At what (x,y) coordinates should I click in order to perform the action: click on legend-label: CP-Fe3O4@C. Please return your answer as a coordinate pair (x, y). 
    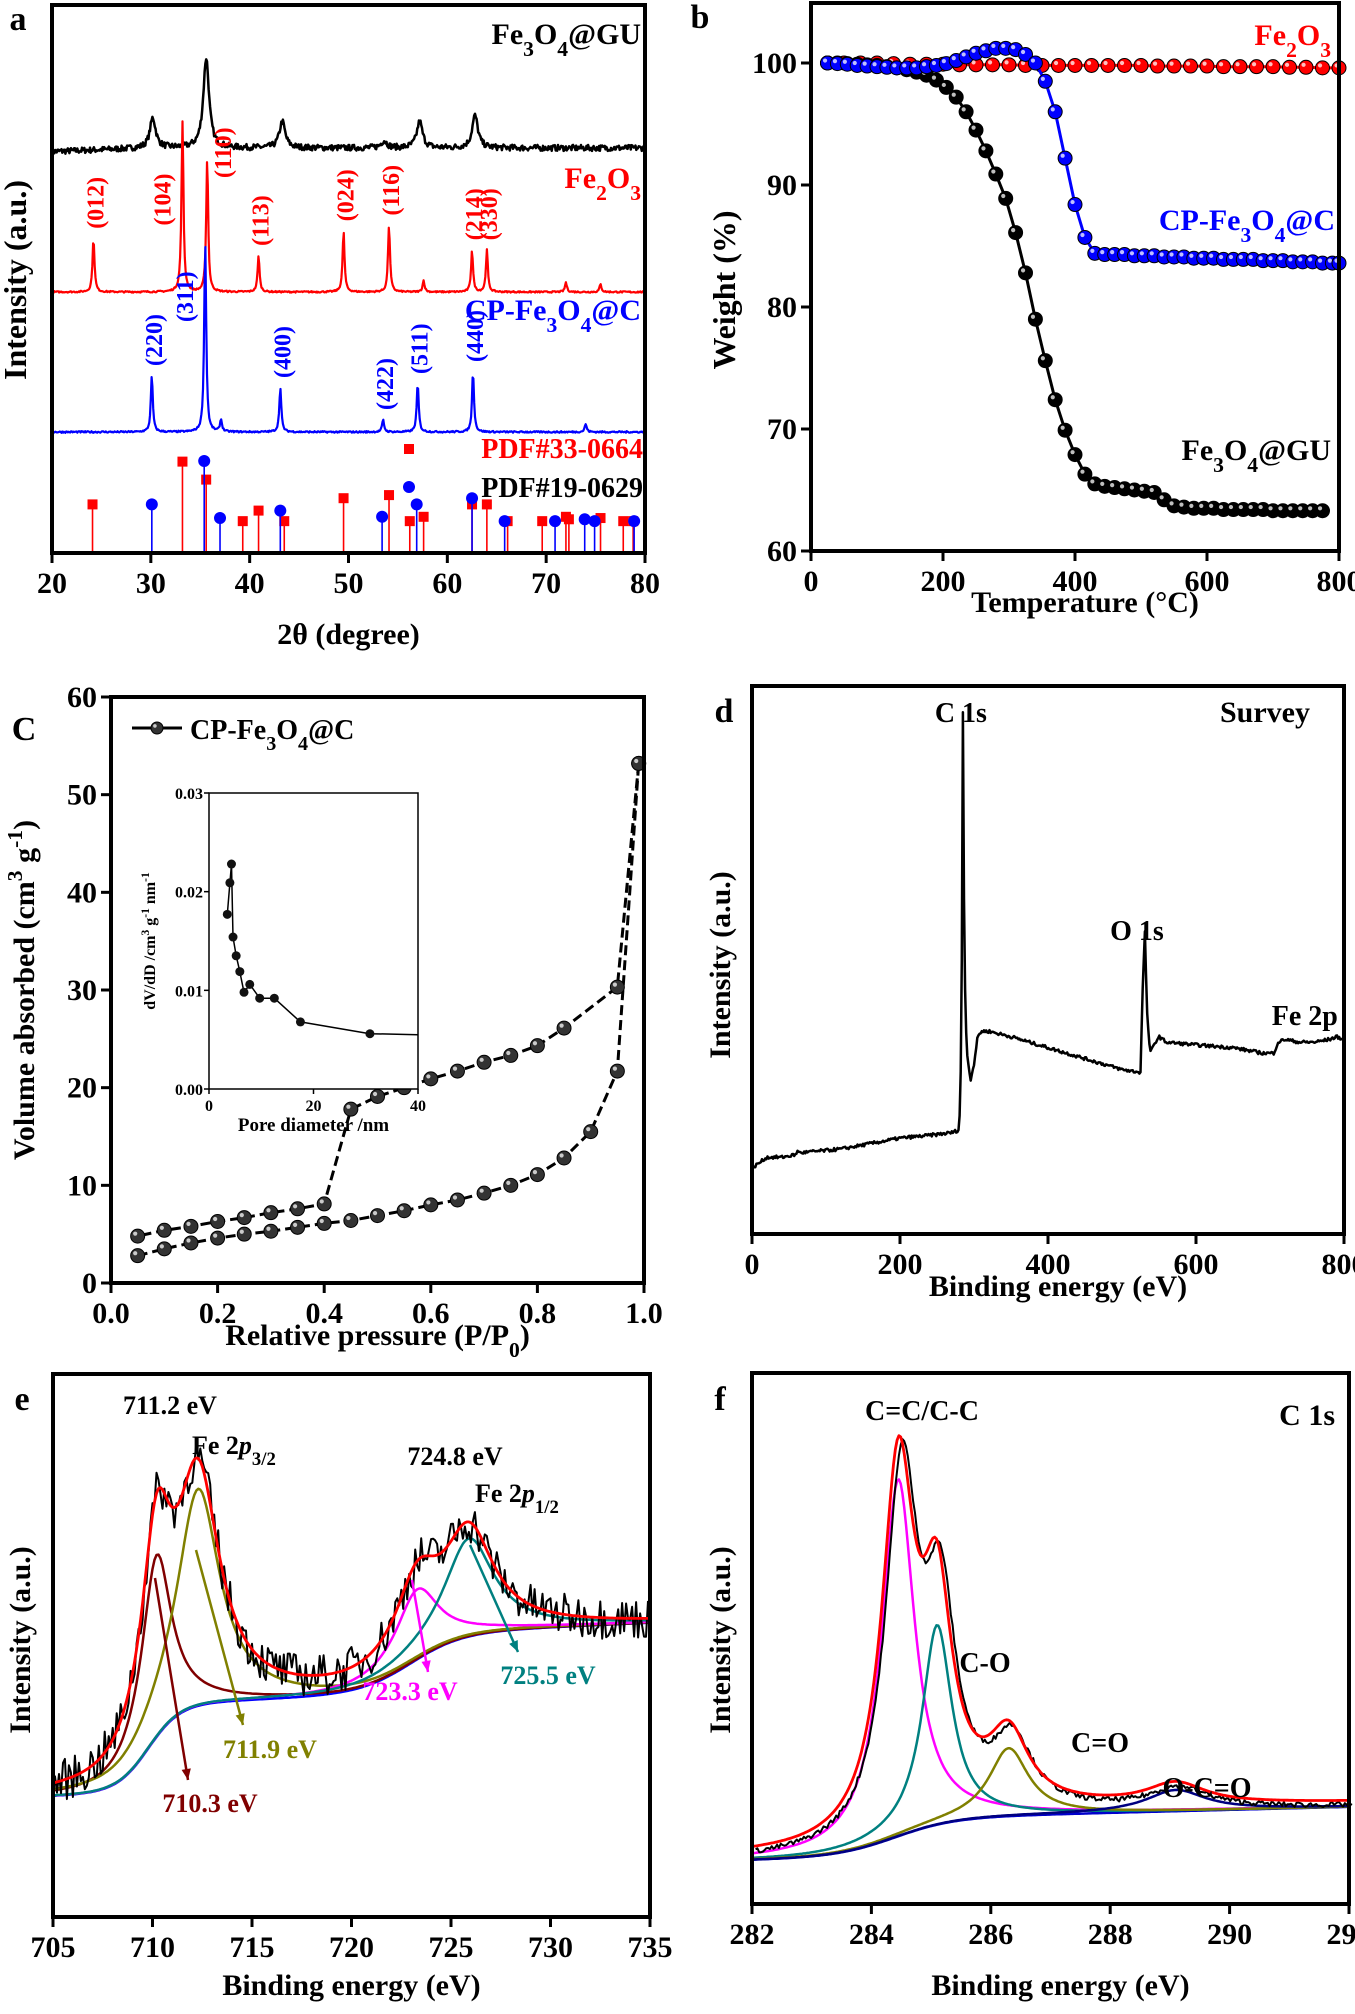
    Looking at the image, I should click on (272, 735).